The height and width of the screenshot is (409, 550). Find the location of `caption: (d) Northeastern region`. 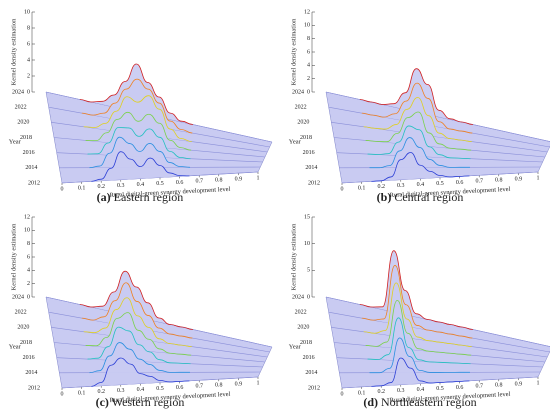

caption: (d) Northeastern region is located at coordinates (419, 402).